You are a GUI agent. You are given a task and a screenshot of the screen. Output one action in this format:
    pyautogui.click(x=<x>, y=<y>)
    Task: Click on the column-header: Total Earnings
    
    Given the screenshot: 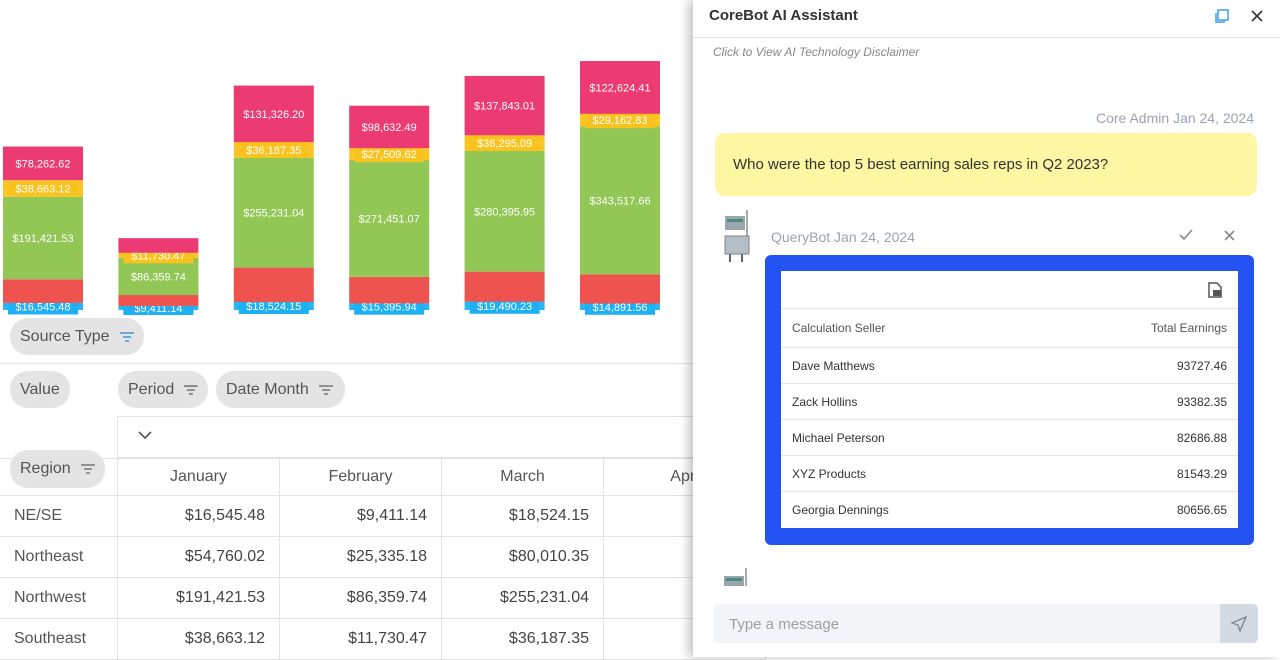 What is the action you would take?
    pyautogui.click(x=1134, y=328)
    